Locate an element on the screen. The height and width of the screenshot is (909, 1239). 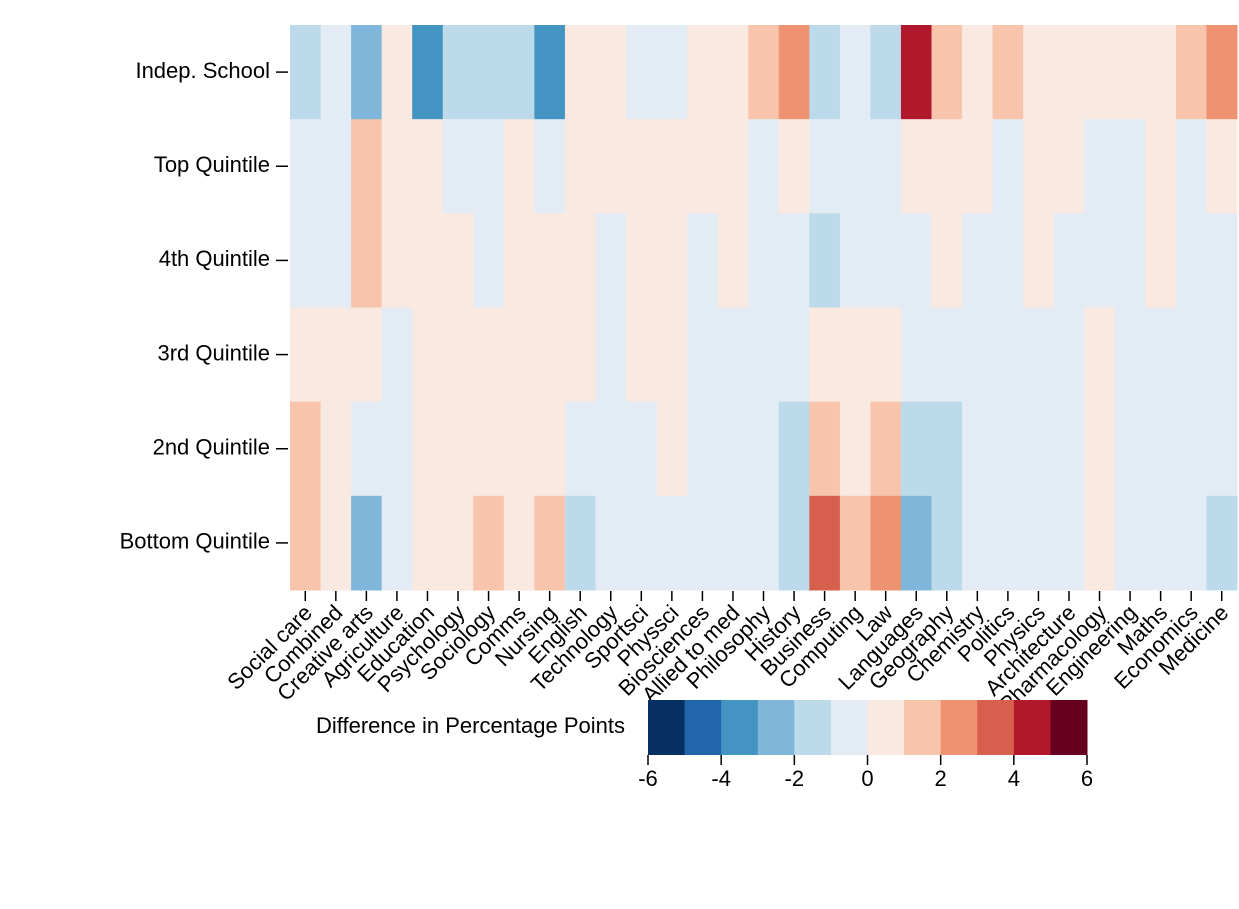
colorbar-tick-label: 2 is located at coordinates (941, 778).